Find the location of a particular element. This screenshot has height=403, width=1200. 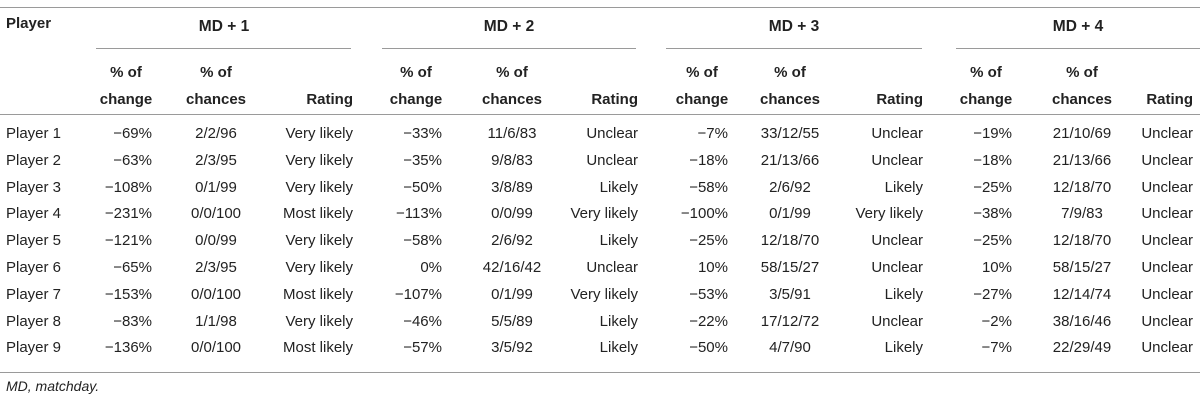

rating-header: Rating is located at coordinates (1169, 99).